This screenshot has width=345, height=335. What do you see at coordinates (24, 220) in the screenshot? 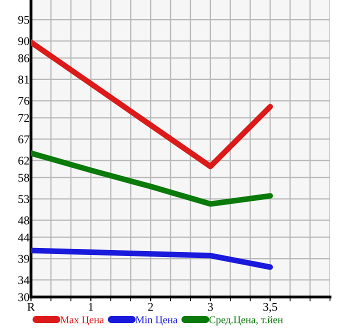
I see `y-tick-label: 48` at bounding box center [24, 220].